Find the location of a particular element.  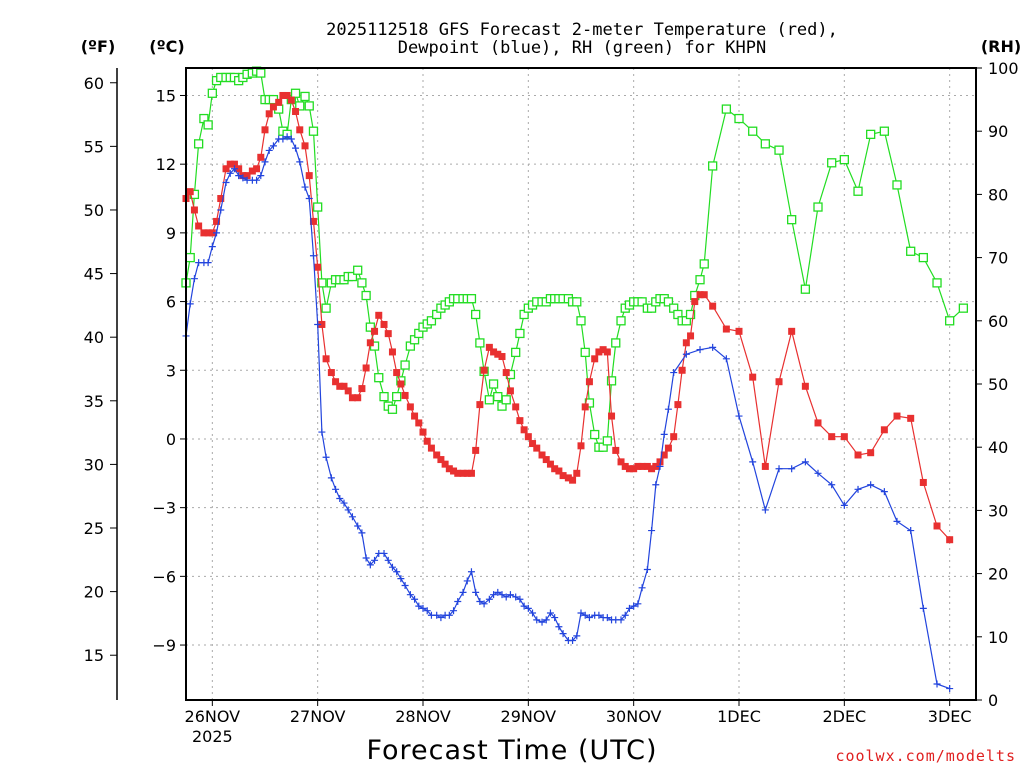

fahrenheit-unit-label: (ºF) is located at coordinates (98, 46).